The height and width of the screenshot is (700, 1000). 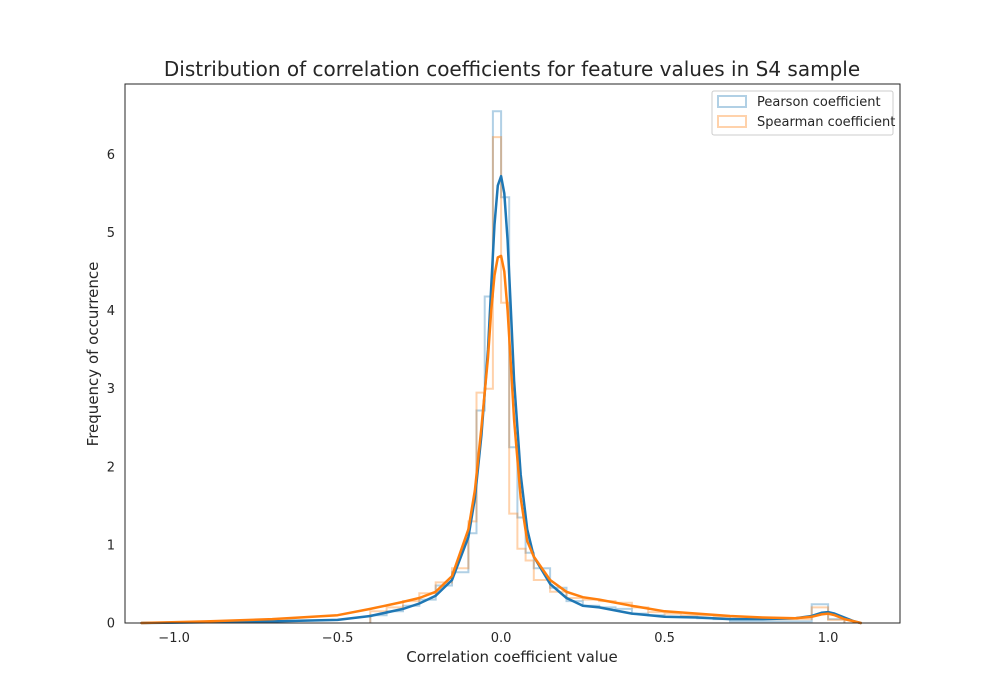 I want to click on legend-swatch-spearman, so click(x=732, y=121).